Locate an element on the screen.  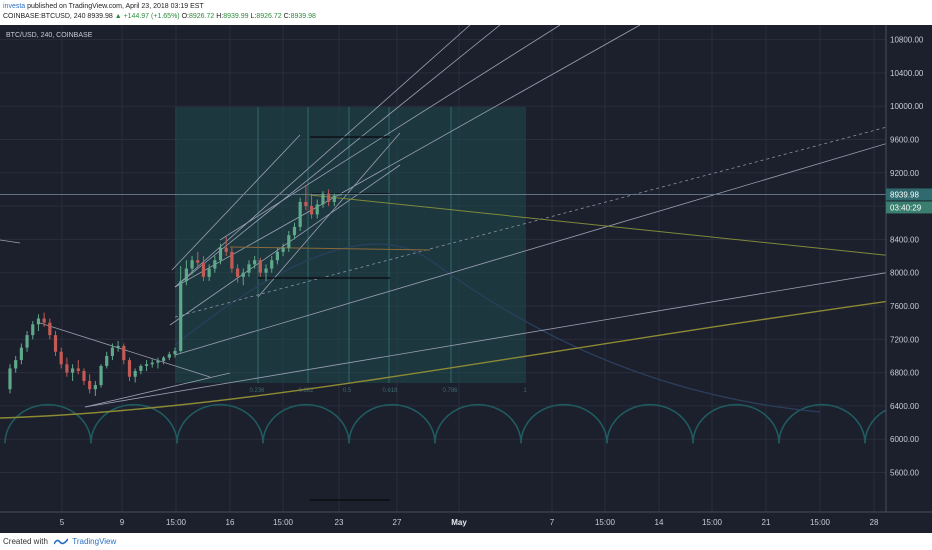
time-tick-label: 9 is located at coordinates (122, 522).